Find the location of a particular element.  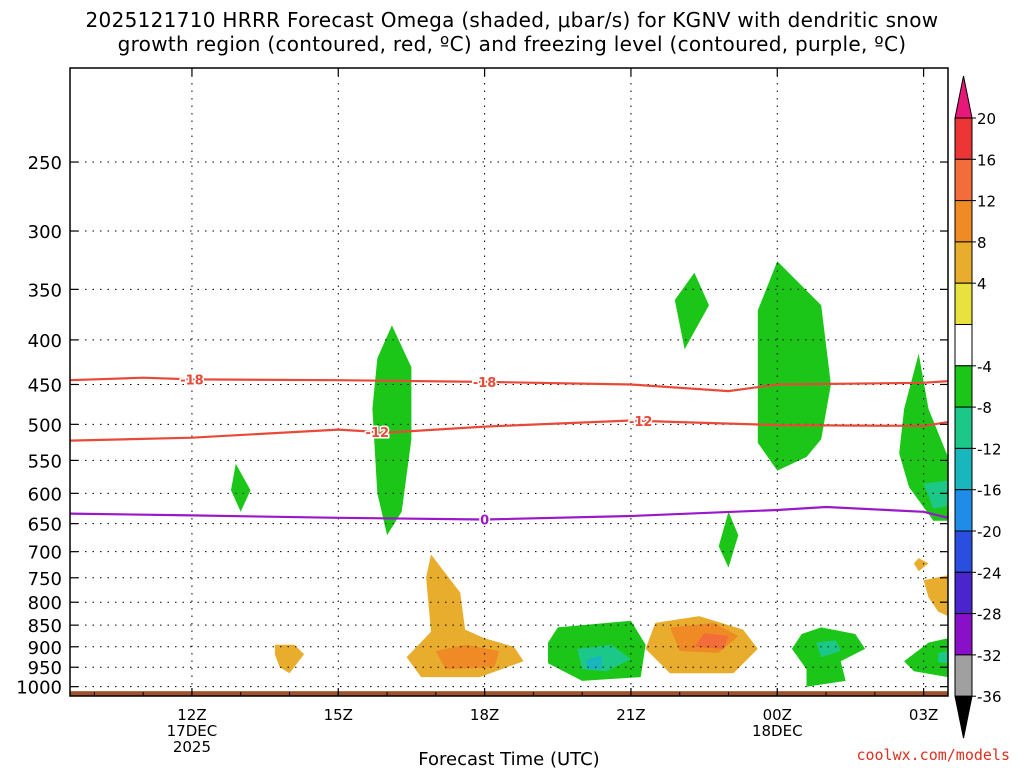

contour-label-2-0: 0 is located at coordinates (484, 521).